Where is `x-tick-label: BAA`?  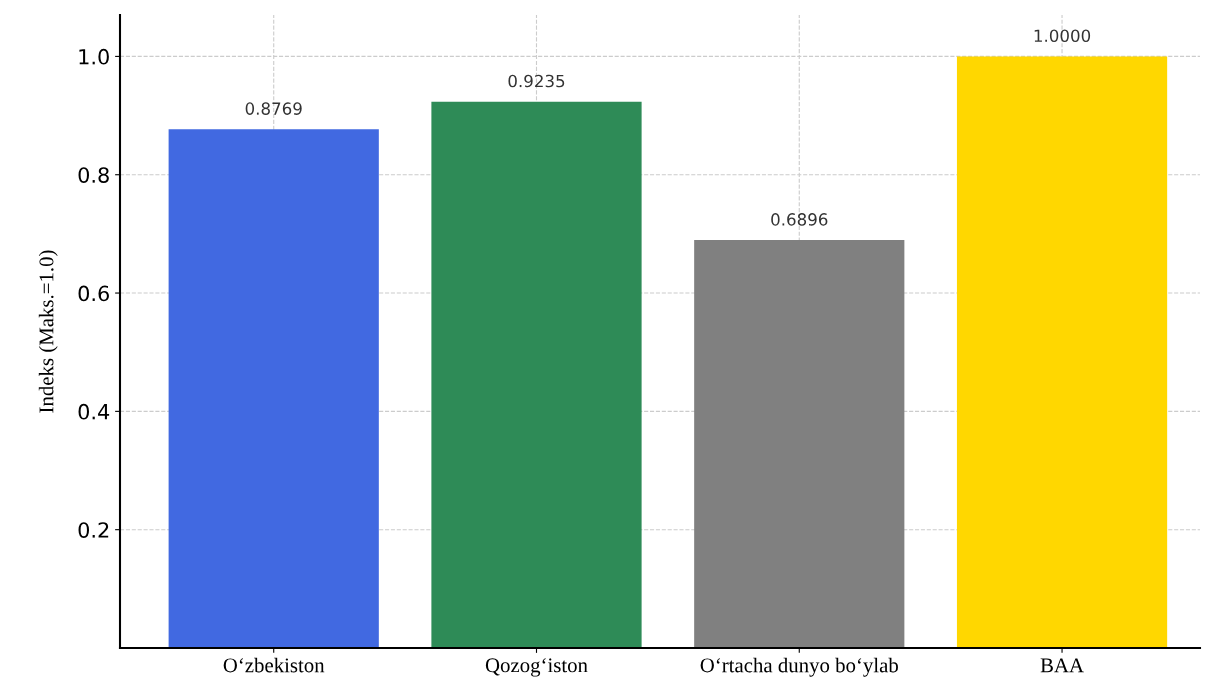
x-tick-label: BAA is located at coordinates (1062, 665).